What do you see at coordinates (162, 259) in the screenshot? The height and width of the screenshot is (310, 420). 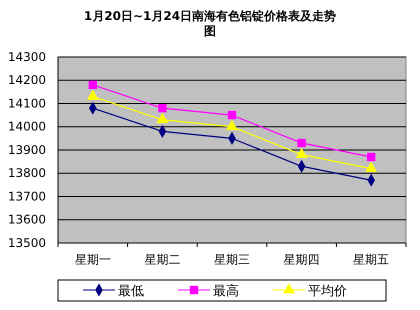 I see `x-tick-label: 星期二` at bounding box center [162, 259].